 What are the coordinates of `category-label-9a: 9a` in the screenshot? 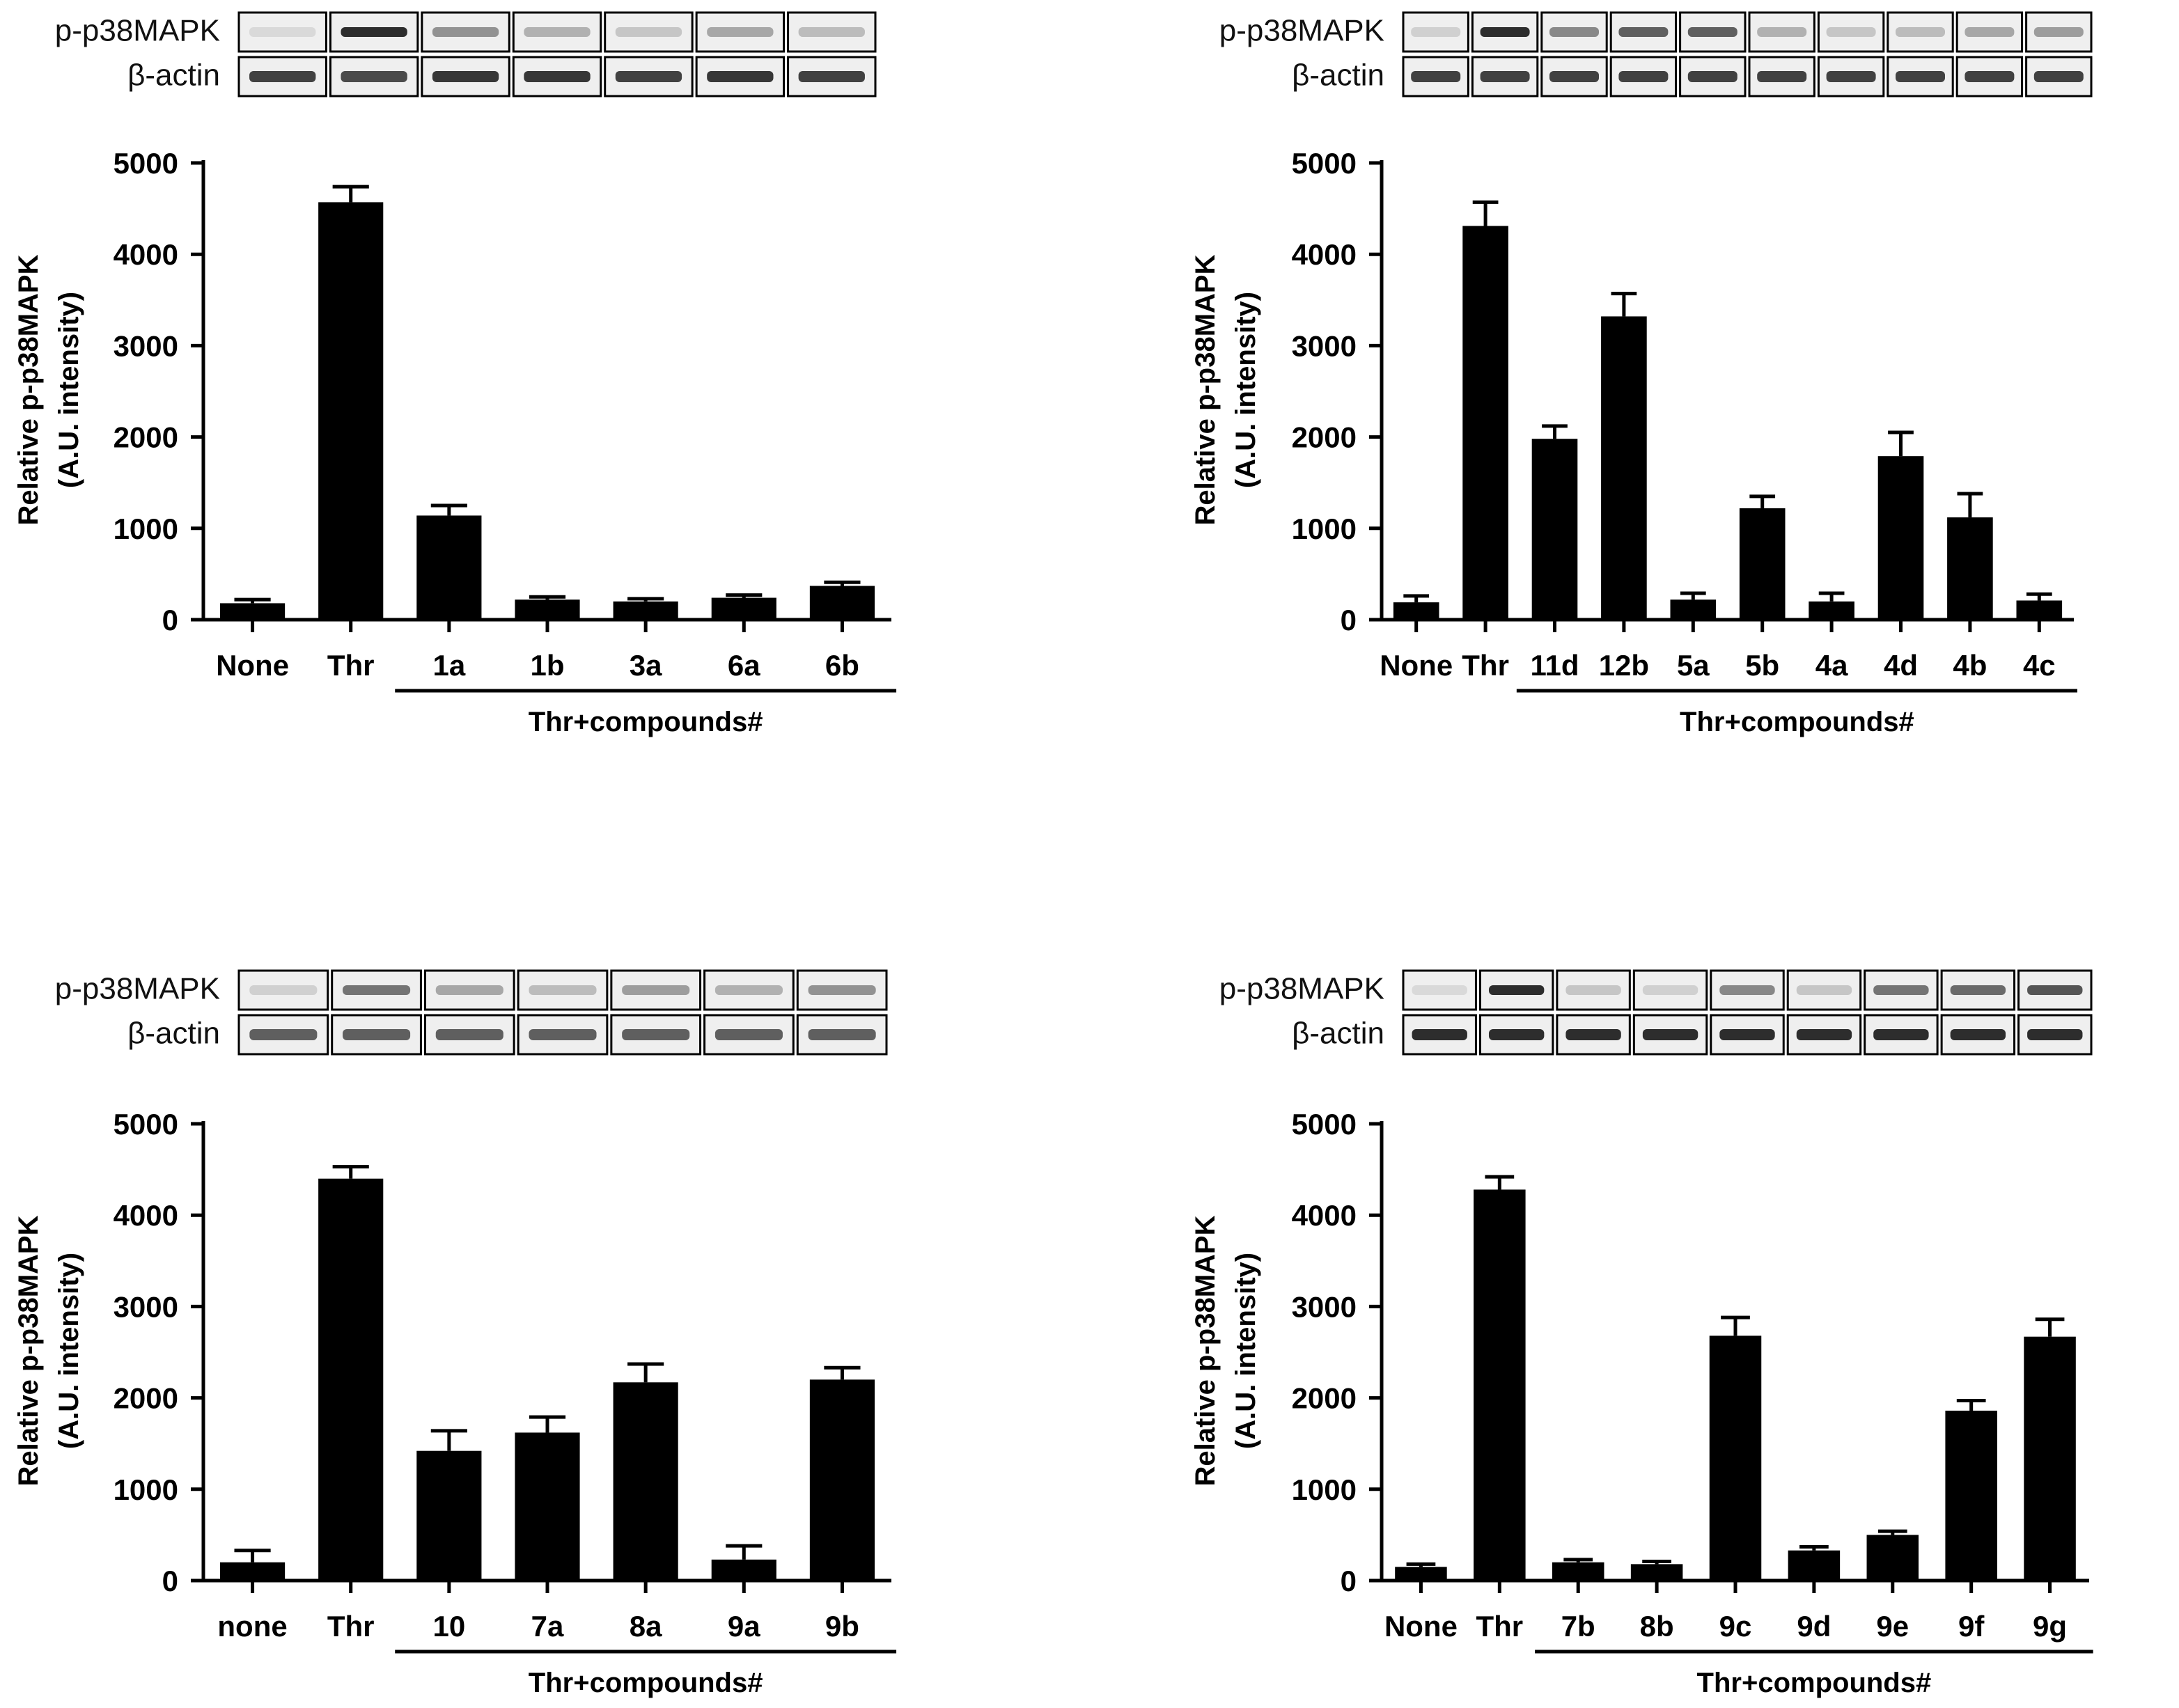 It's located at (744, 1627).